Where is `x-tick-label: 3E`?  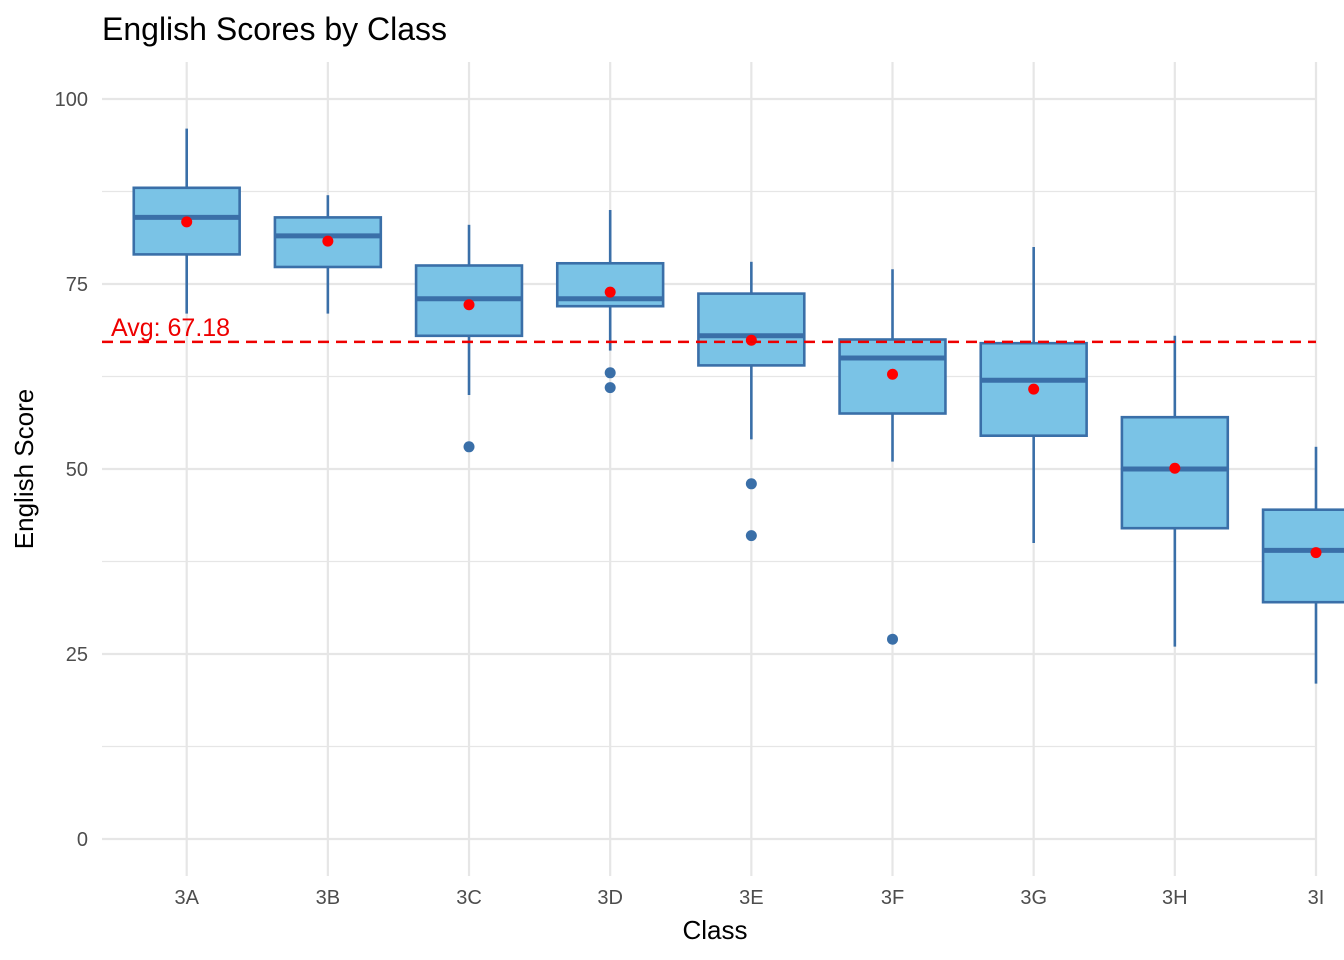 x-tick-label: 3E is located at coordinates (751, 898).